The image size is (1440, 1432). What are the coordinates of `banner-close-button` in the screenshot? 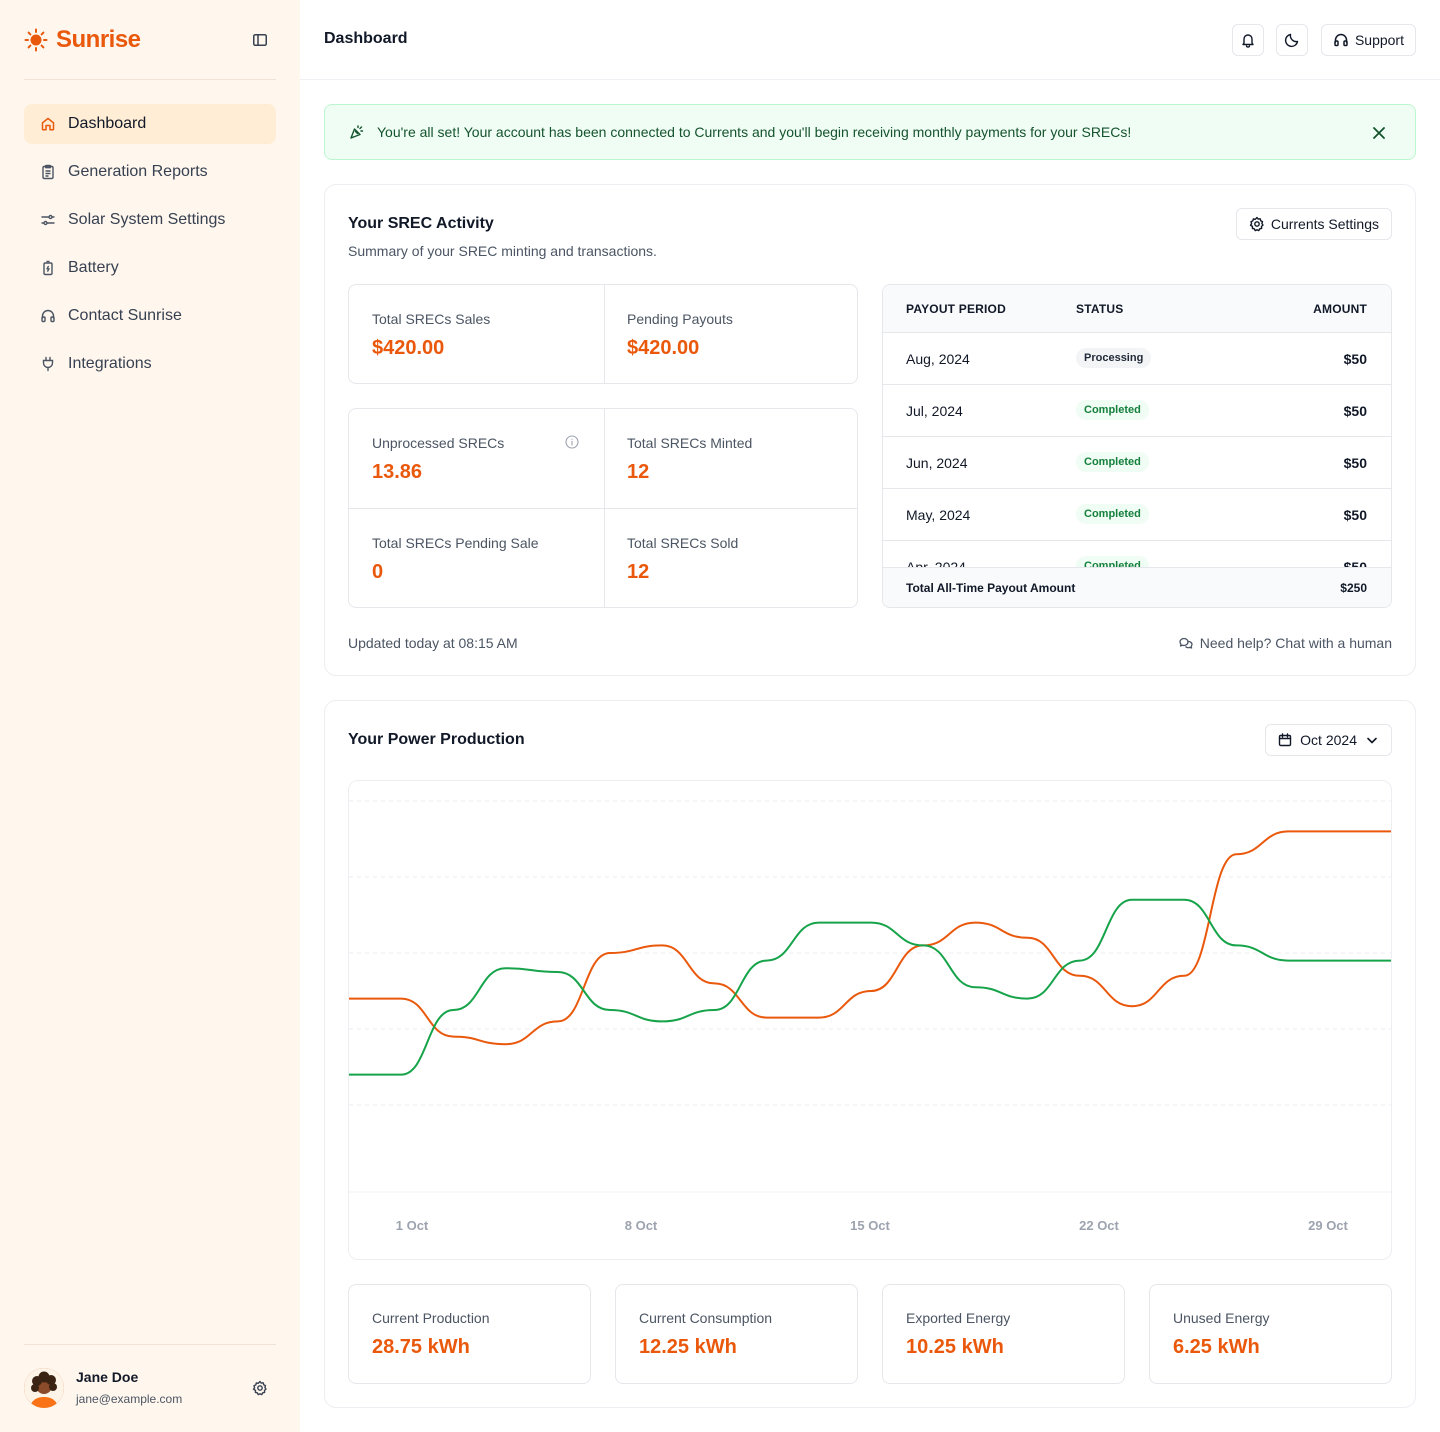 It's located at (1379, 133).